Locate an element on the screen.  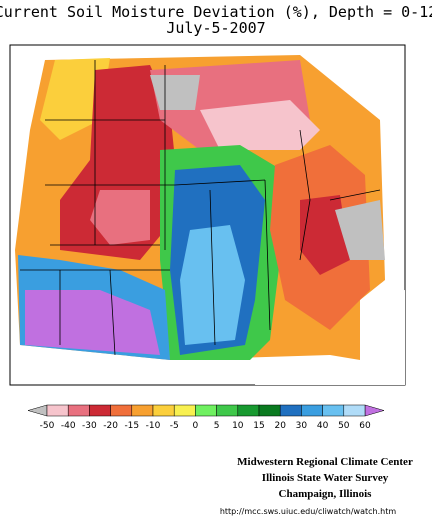
legend-tick-label: 0 is located at coordinates (196, 426).